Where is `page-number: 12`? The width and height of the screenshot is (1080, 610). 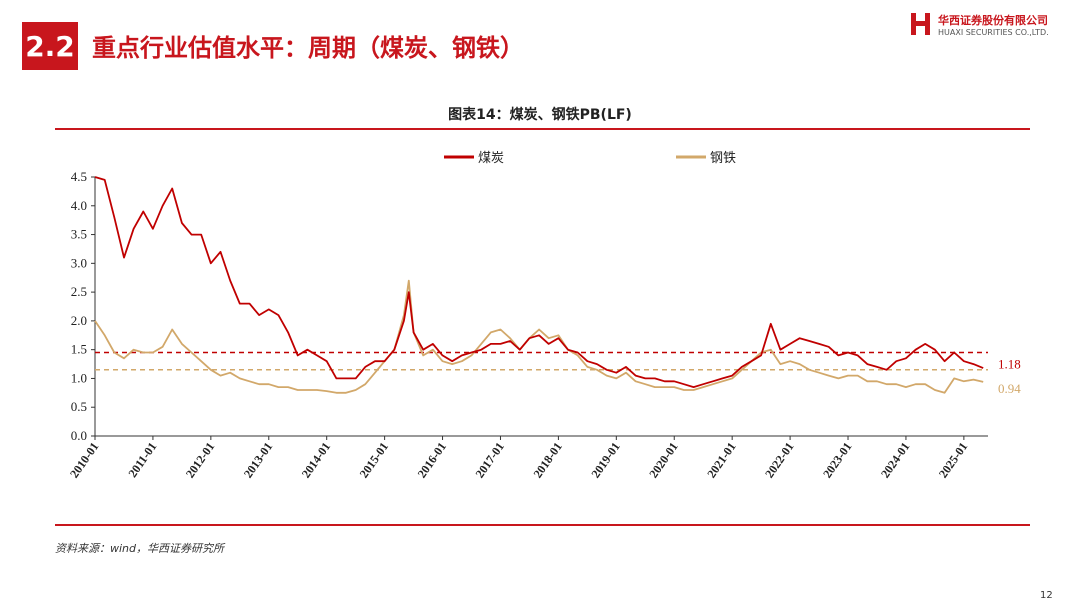 page-number: 12 is located at coordinates (1046, 595).